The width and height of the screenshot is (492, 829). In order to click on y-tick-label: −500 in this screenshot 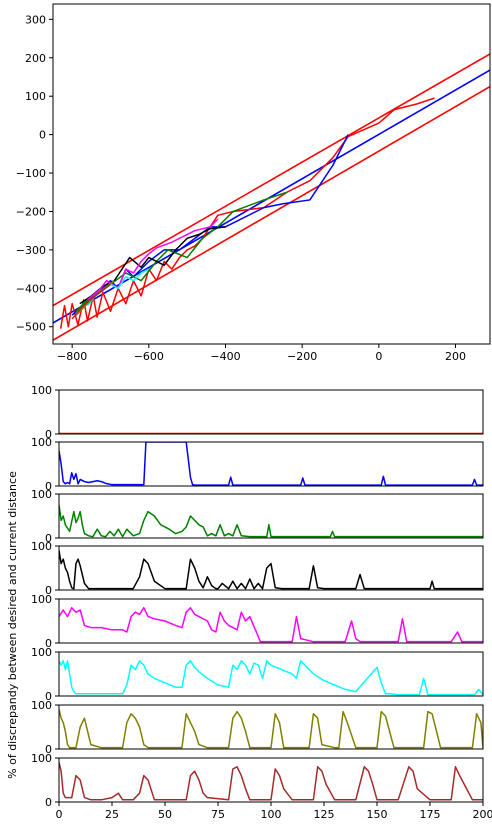, I will do `click(31, 327)`.